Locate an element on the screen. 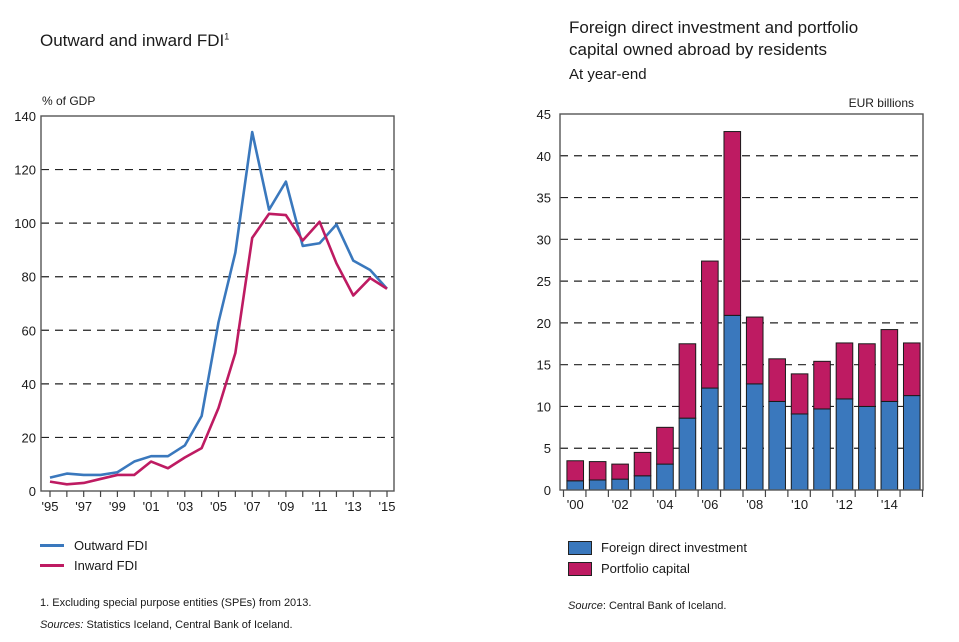  legend-swatch-fdi is located at coordinates (580, 547).